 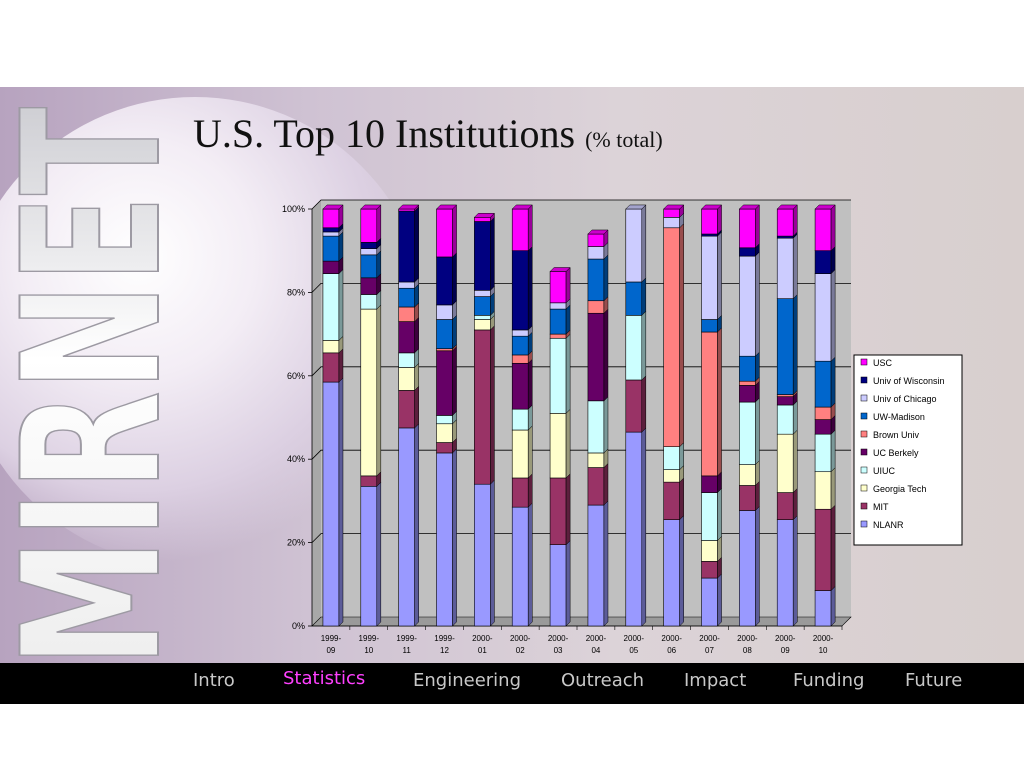 I want to click on chart-side-wall, so click(x=316, y=413).